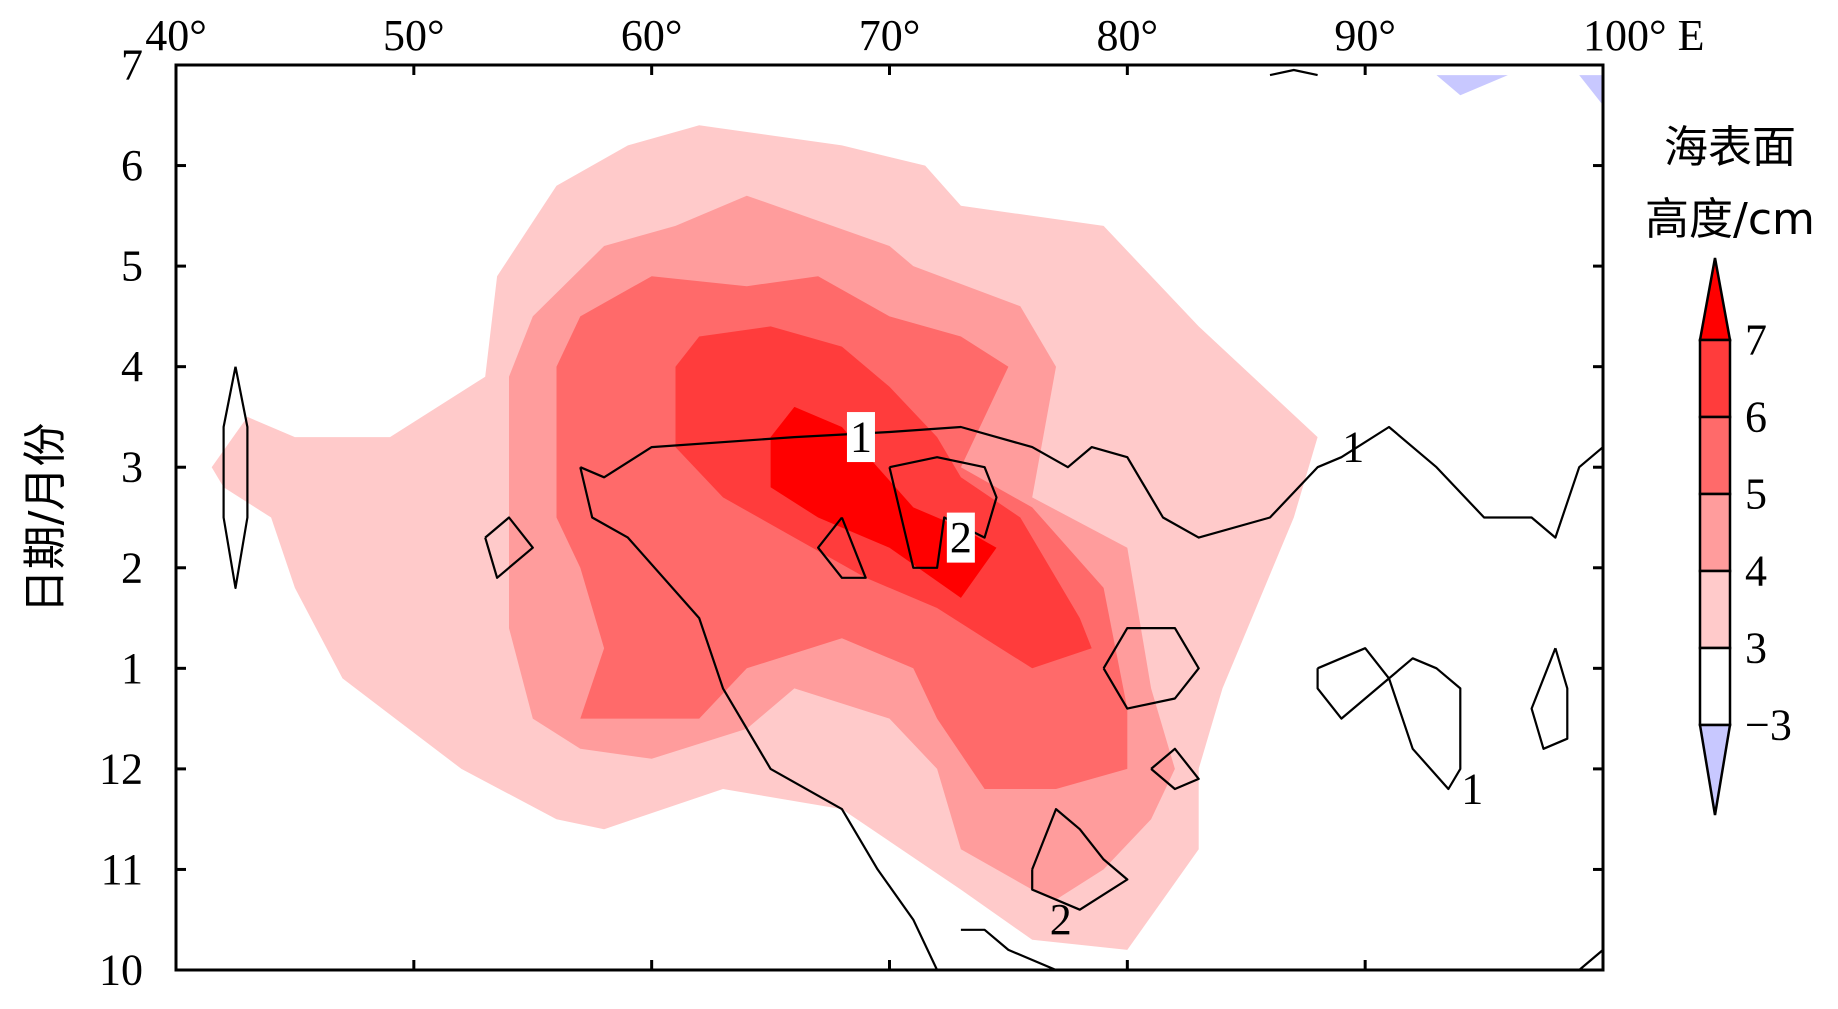  Describe the element at coordinates (1730, 147) in the screenshot. I see `colorbar-title-line1: 海表面` at that location.